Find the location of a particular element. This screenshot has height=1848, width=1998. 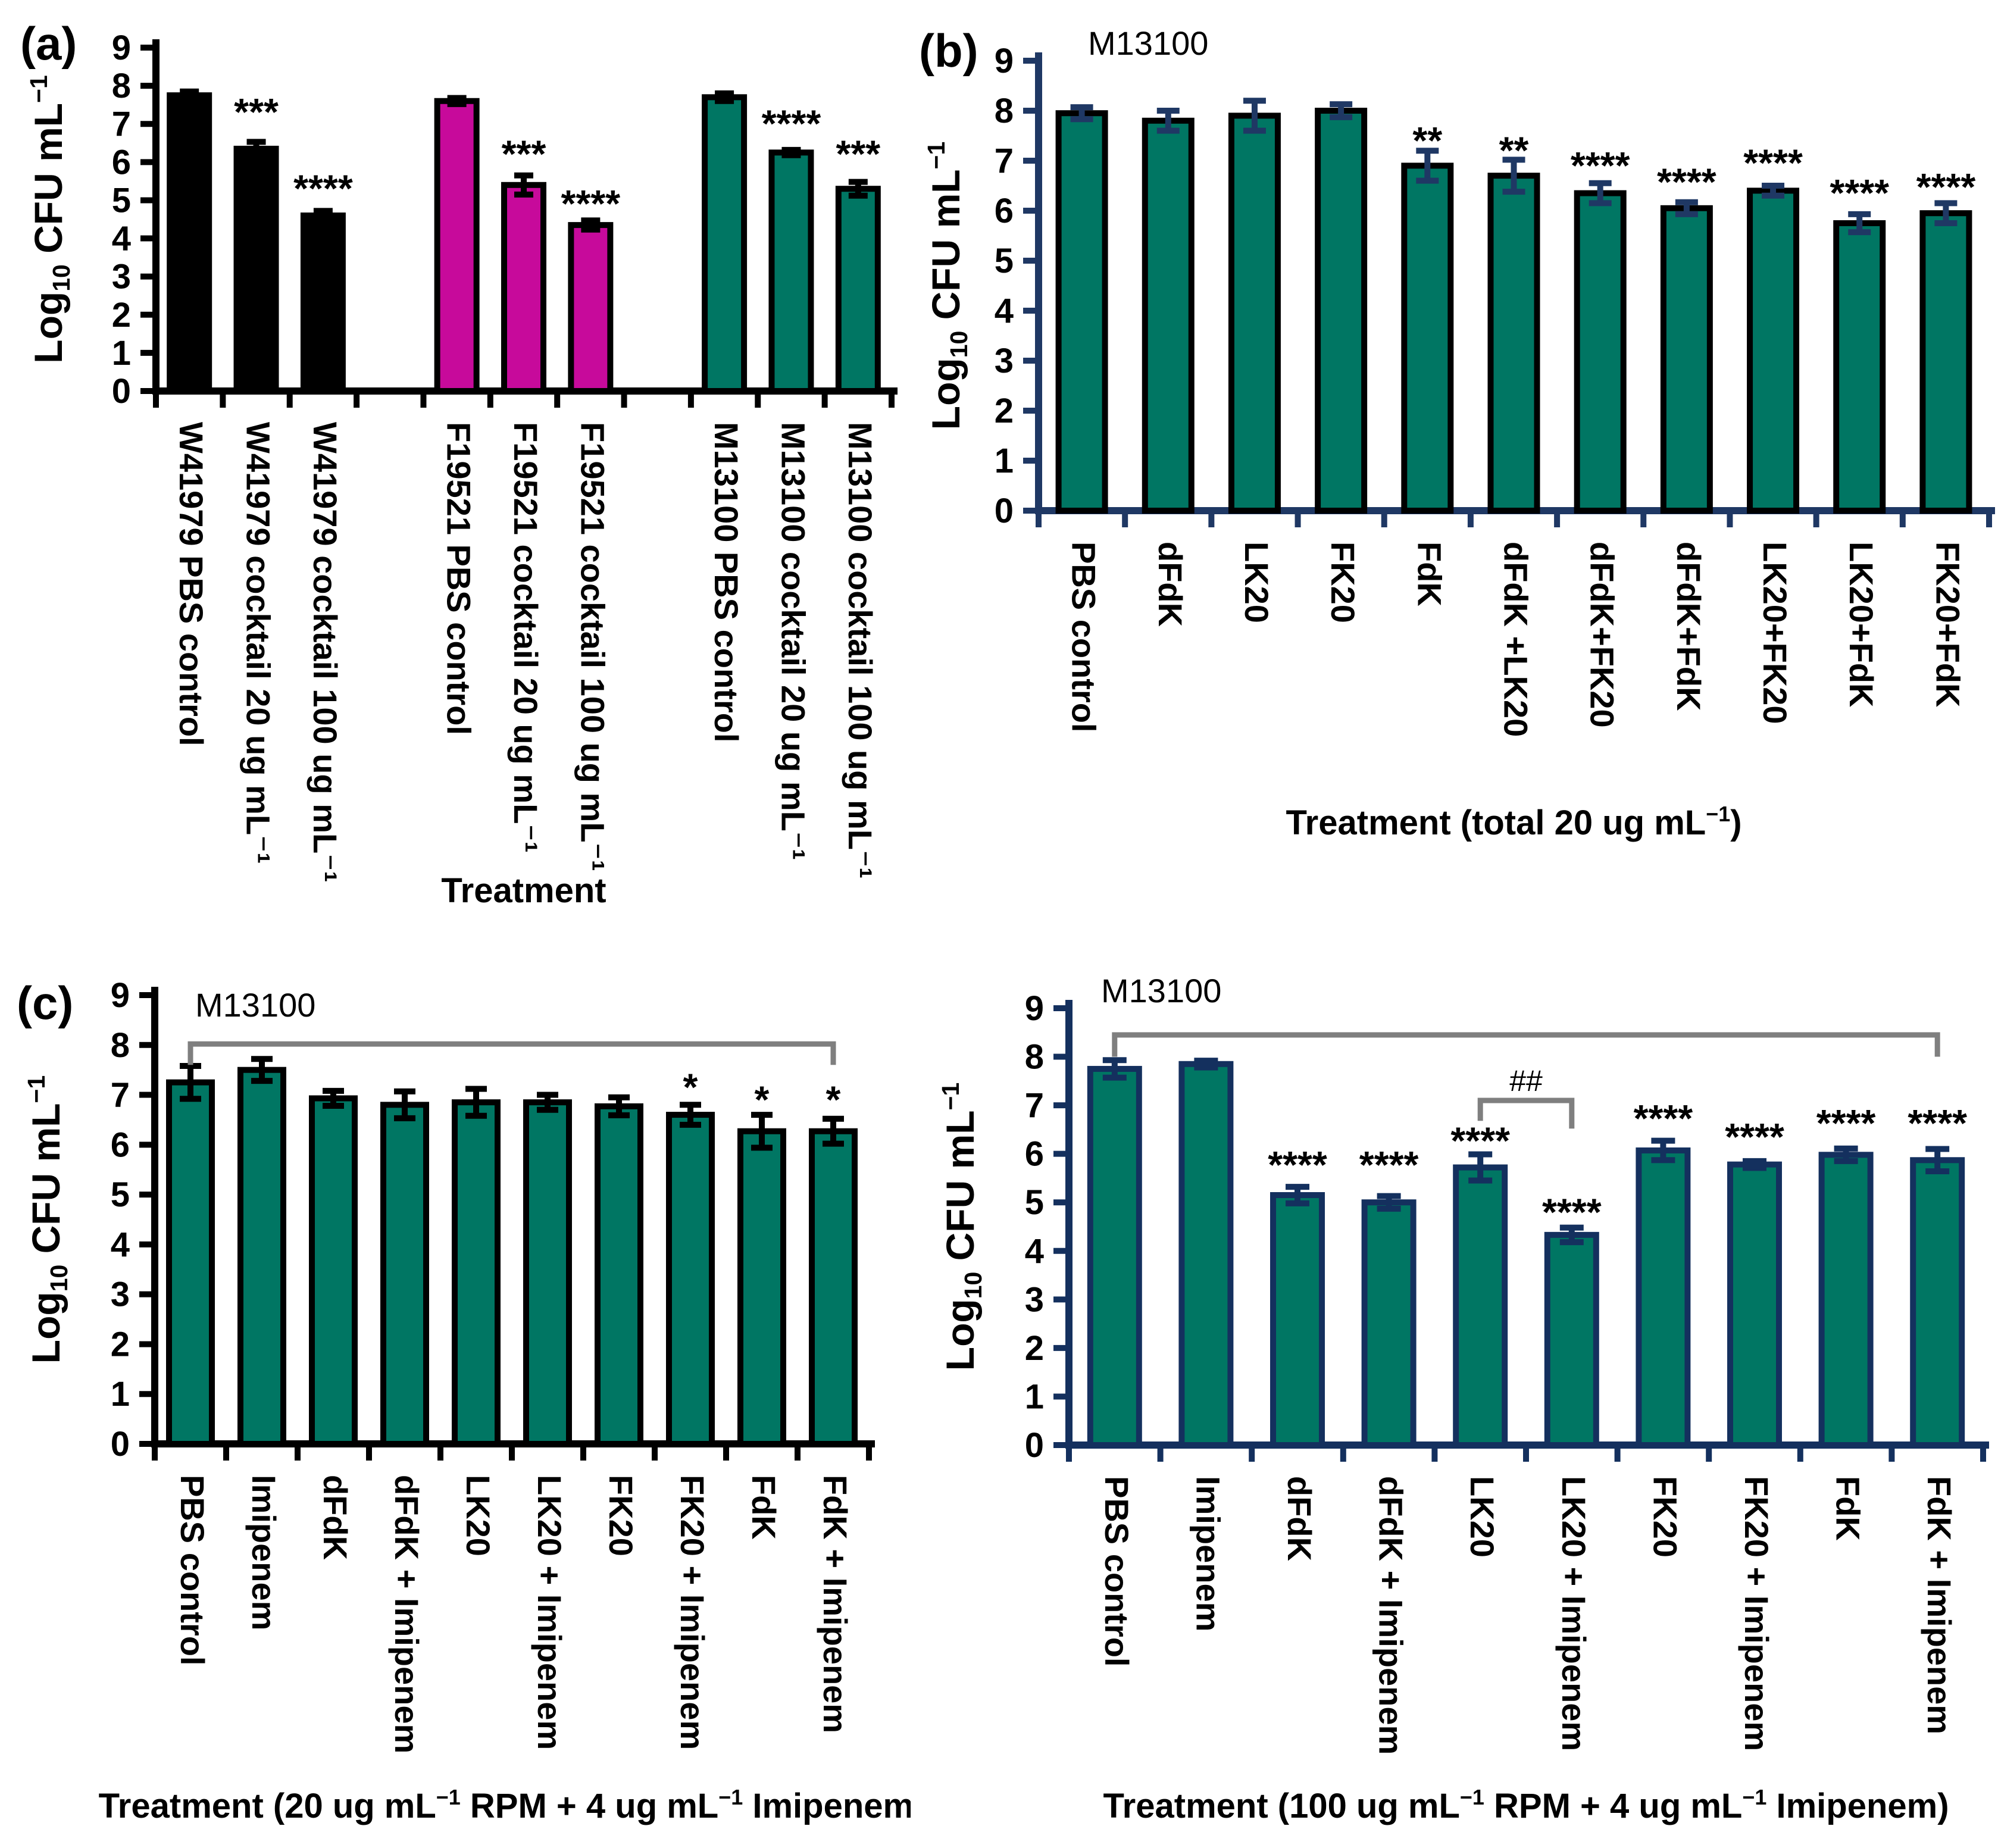

y-axis-title: Log10 CFU mL−1 is located at coordinates (48, 1219).